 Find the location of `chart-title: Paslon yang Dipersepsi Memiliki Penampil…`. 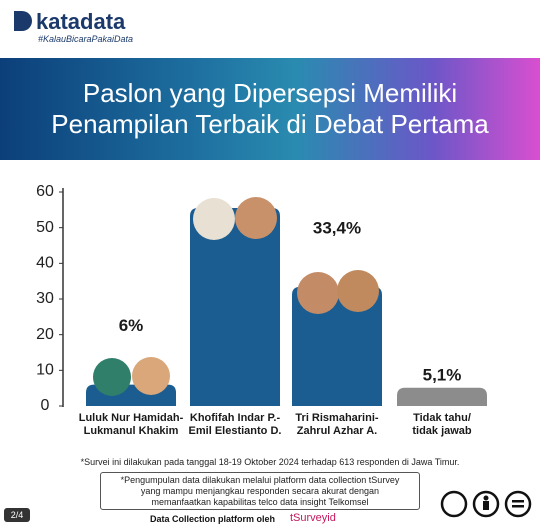

chart-title: Paslon yang Dipersepsi Memiliki Penampil… is located at coordinates (270, 108).